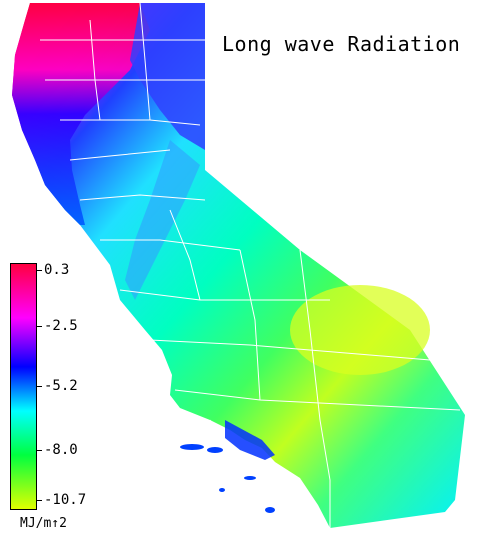  I want to click on sierra-region, so click(162, 220).